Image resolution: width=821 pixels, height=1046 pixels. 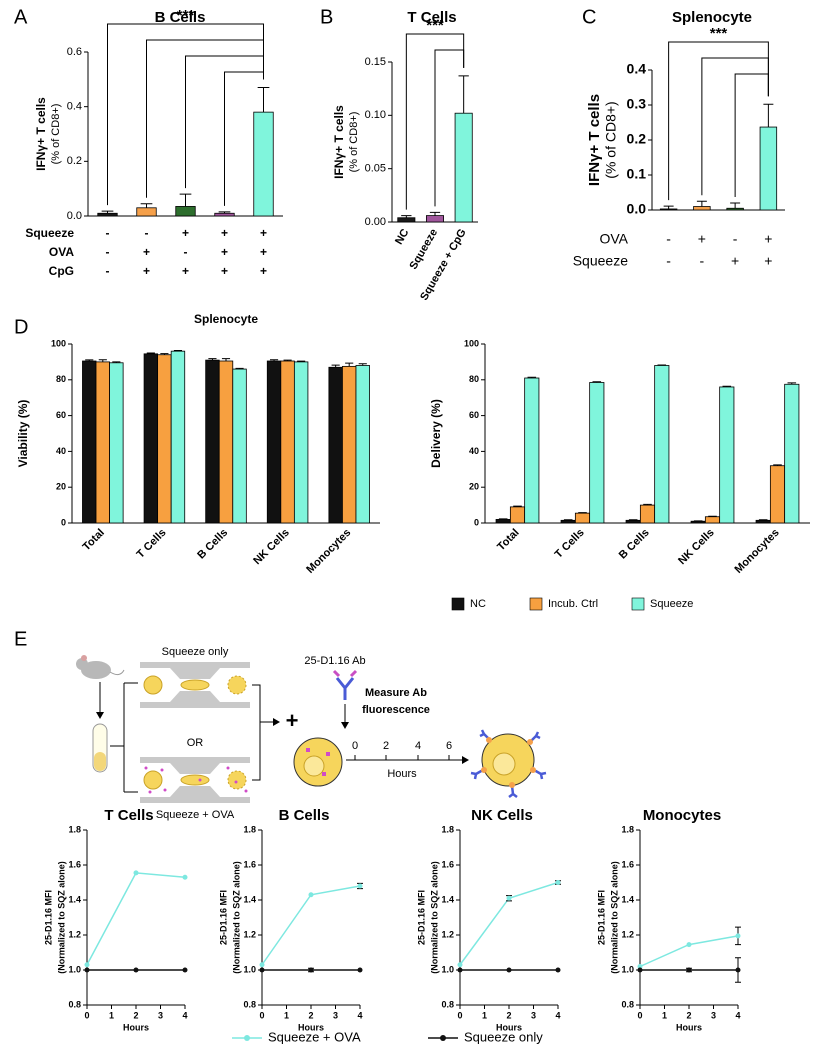 What do you see at coordinates (249, 864) in the screenshot?
I see `y-tick-label: 1.6` at bounding box center [249, 864].